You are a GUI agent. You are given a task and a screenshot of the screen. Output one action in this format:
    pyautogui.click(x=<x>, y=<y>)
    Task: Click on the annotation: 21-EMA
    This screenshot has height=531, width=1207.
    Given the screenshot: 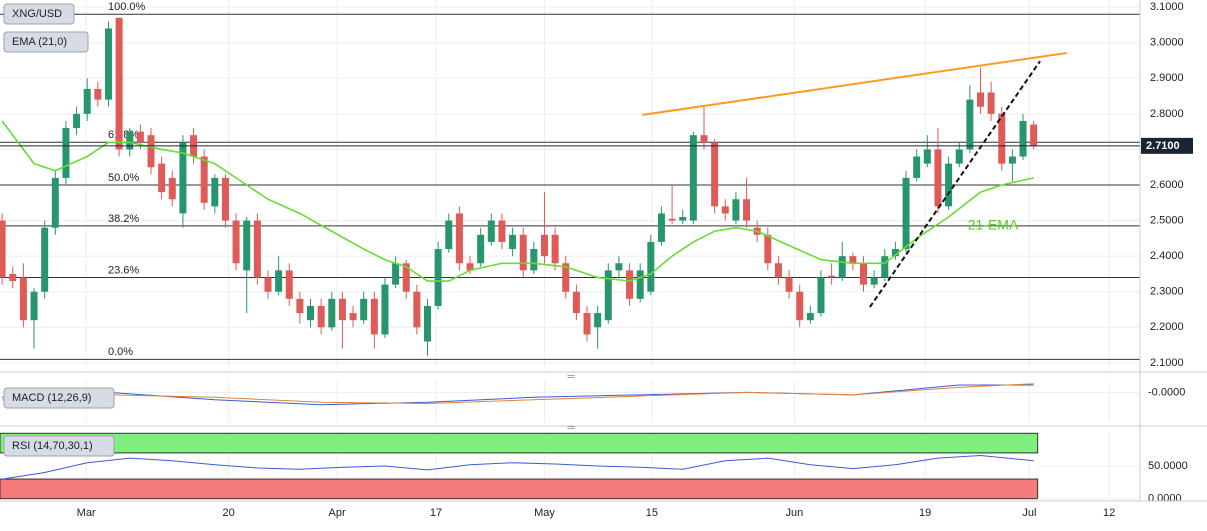 What is the action you would take?
    pyautogui.click(x=993, y=225)
    